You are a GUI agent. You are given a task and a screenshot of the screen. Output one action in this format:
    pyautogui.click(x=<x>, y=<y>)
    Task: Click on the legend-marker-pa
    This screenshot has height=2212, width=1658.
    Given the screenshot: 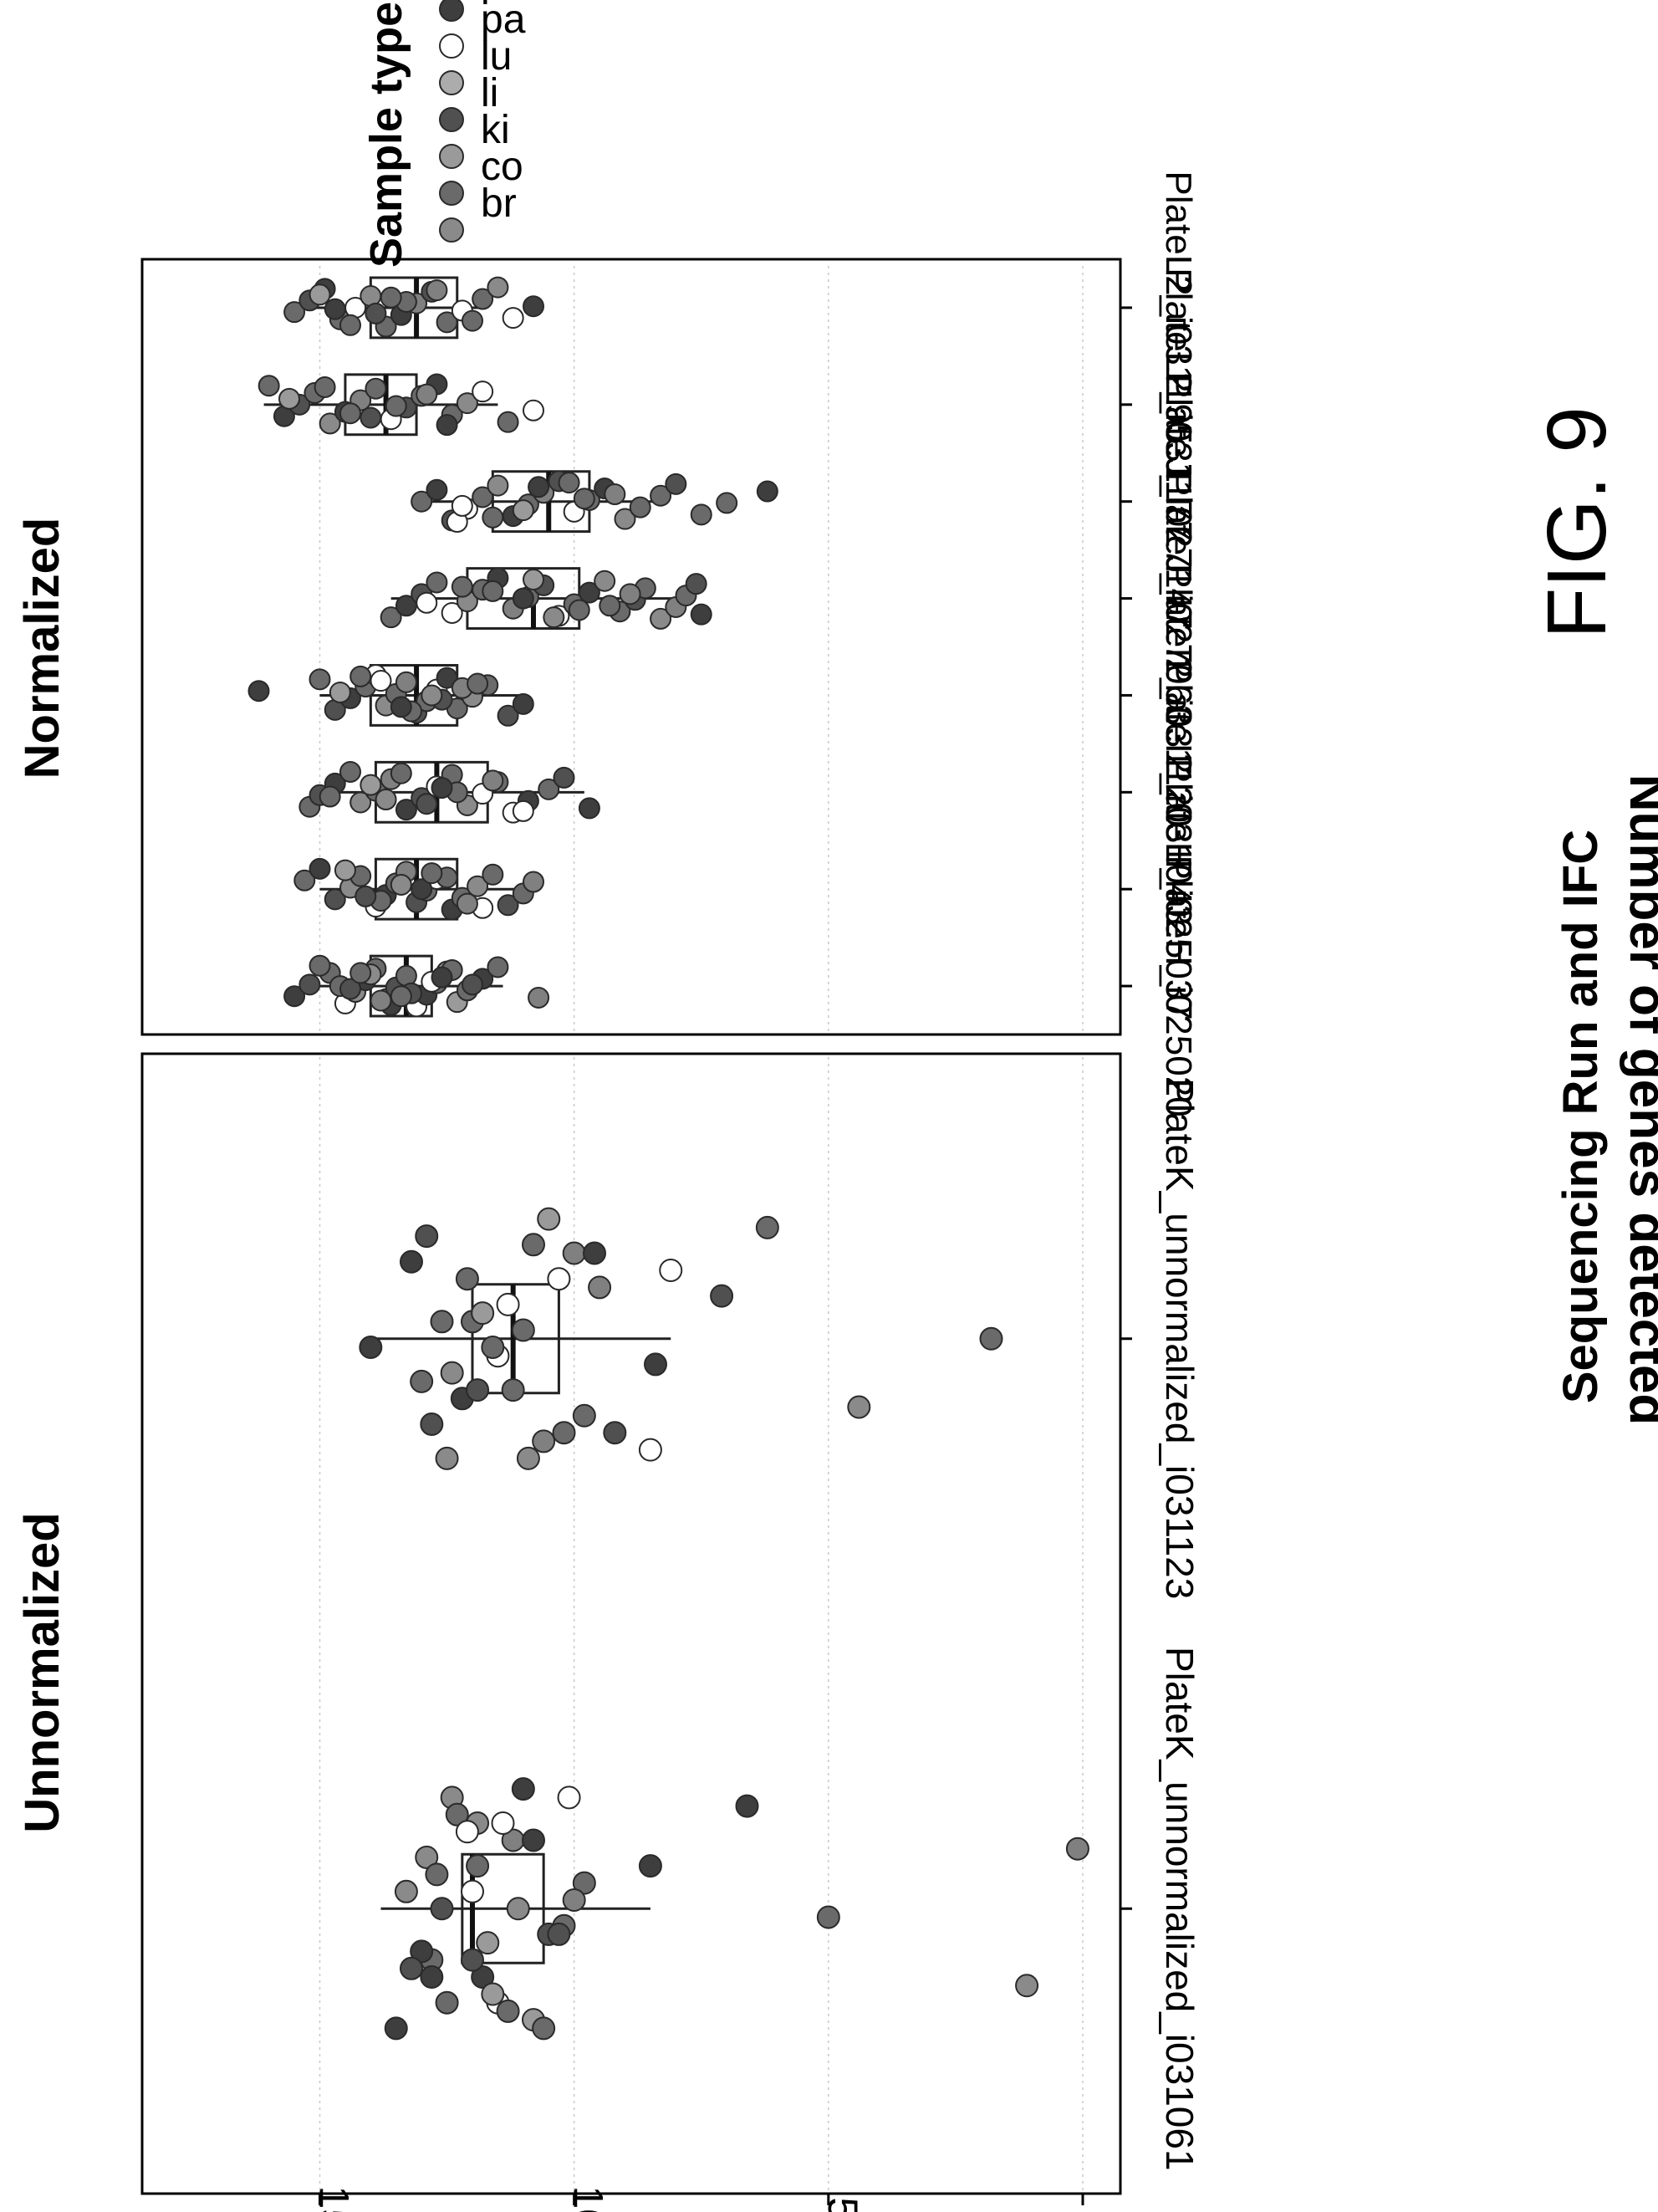 What is the action you would take?
    pyautogui.click(x=451, y=46)
    